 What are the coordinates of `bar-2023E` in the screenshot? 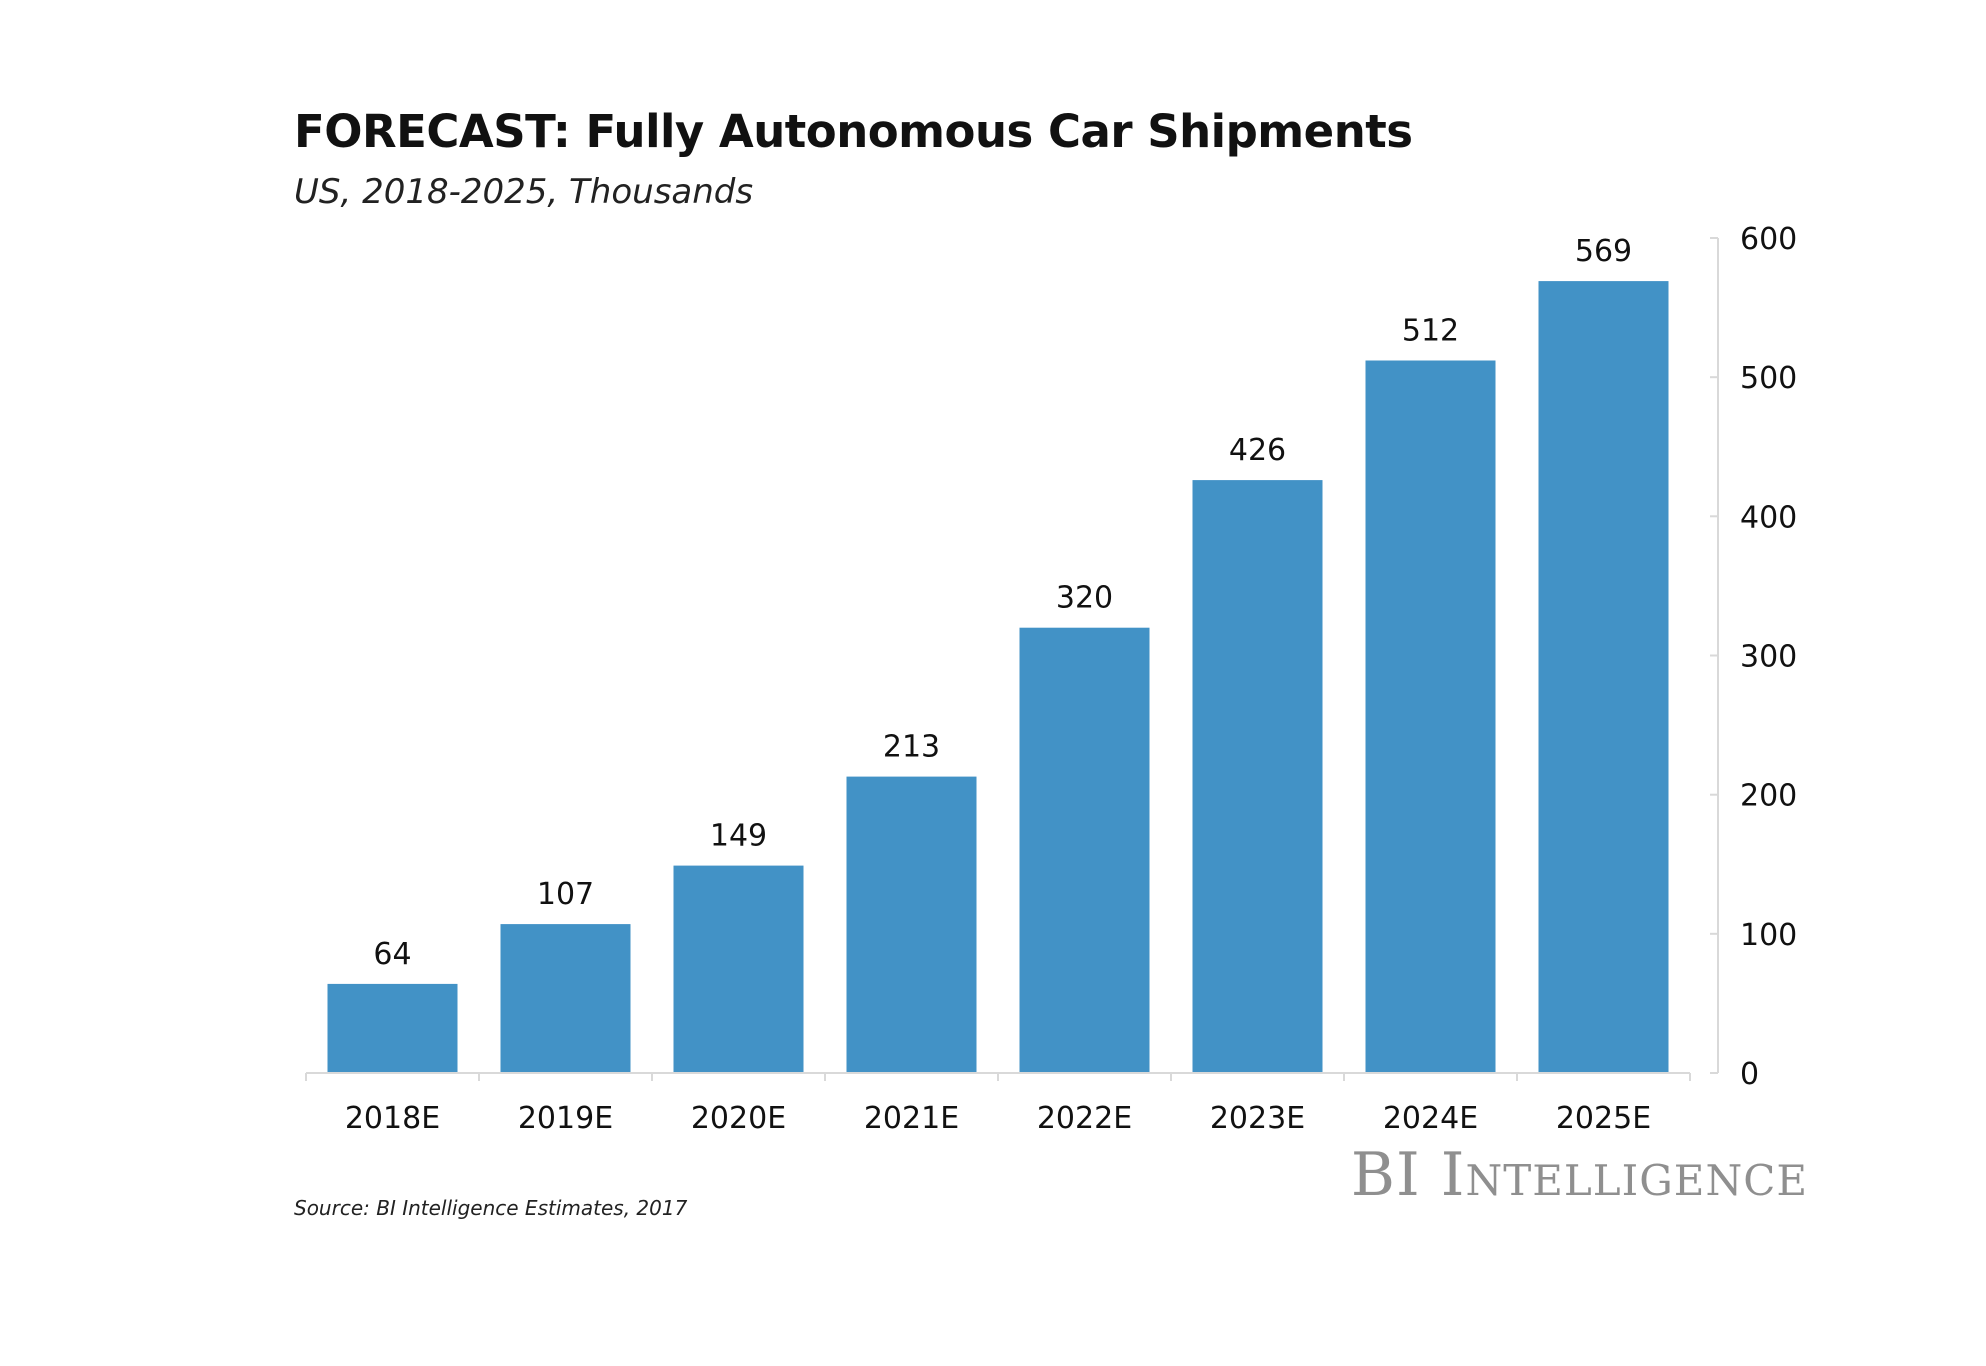 It's located at (1257, 777).